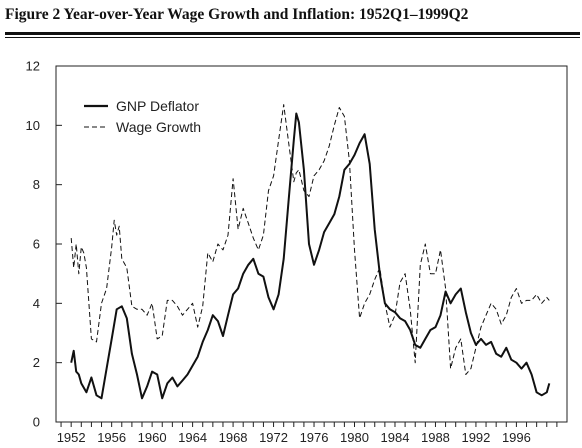 This screenshot has width=582, height=448. I want to click on title-rule-thick, so click(292, 33).